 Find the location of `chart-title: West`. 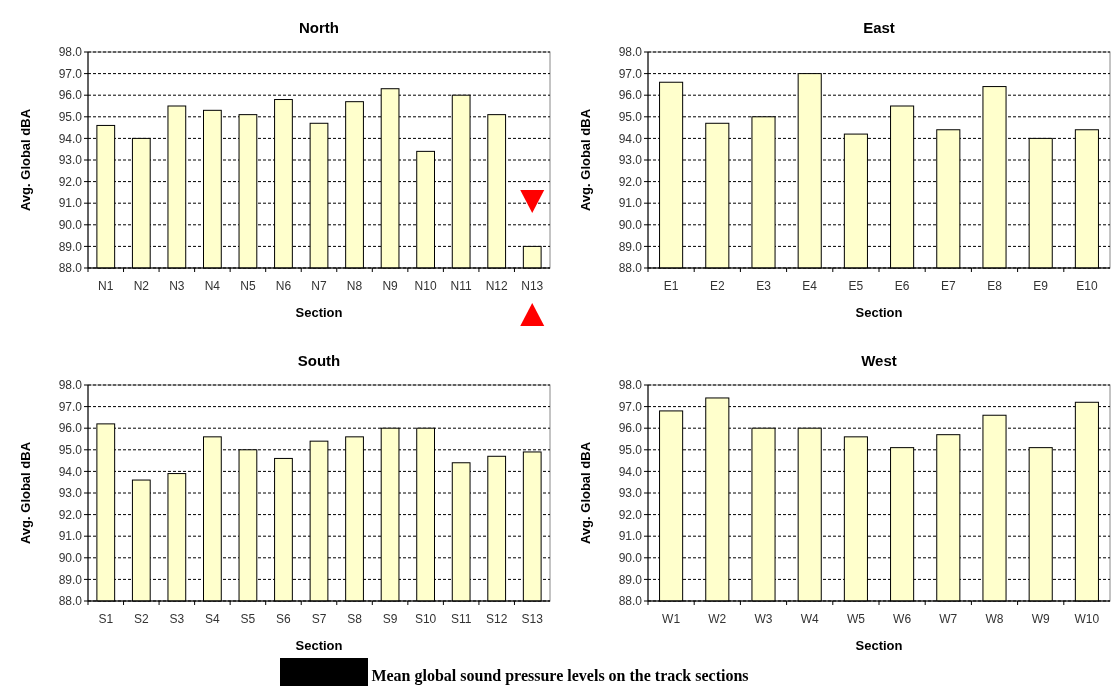

chart-title: West is located at coordinates (879, 360).